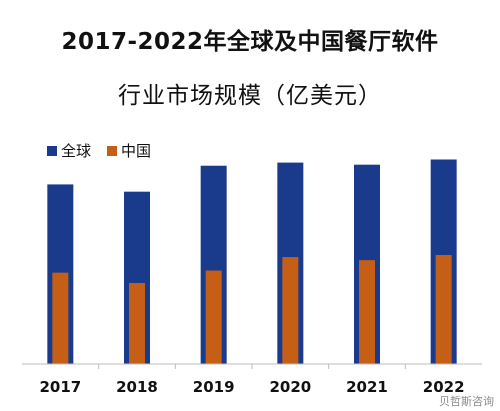 This screenshot has width=500, height=411. What do you see at coordinates (443, 309) in the screenshot?
I see `bar-china-2022` at bounding box center [443, 309].